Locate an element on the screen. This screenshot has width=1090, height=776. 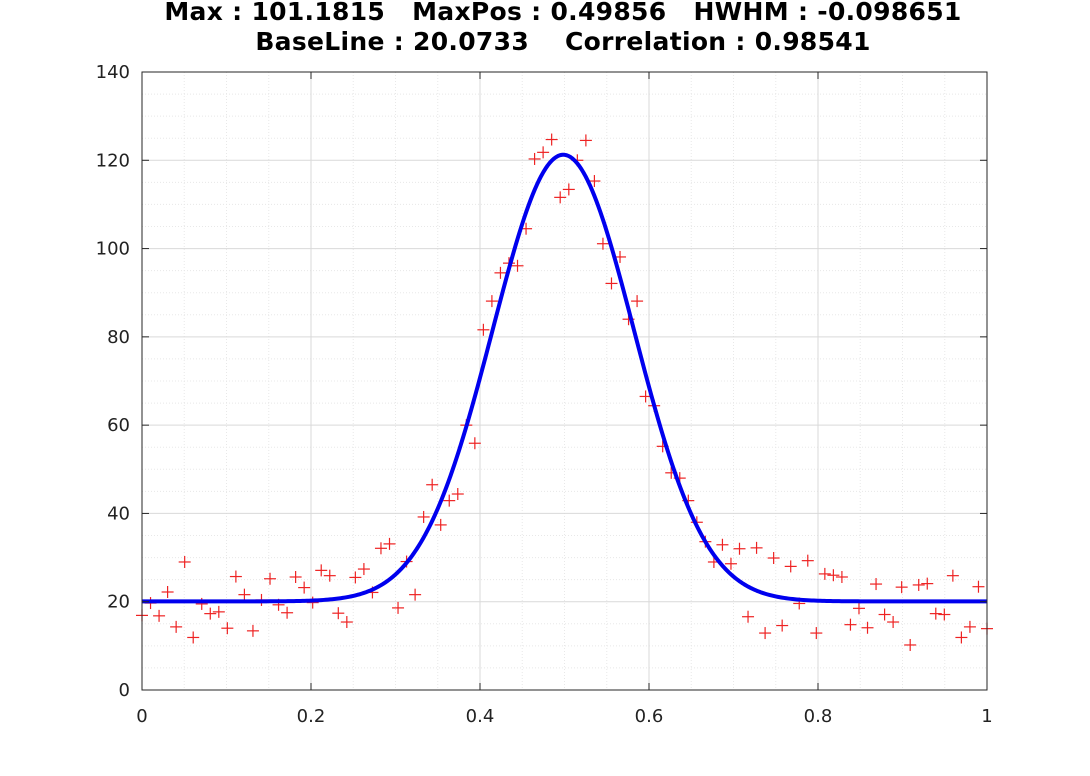
y-tick-label: 140 is located at coordinates (113, 72).